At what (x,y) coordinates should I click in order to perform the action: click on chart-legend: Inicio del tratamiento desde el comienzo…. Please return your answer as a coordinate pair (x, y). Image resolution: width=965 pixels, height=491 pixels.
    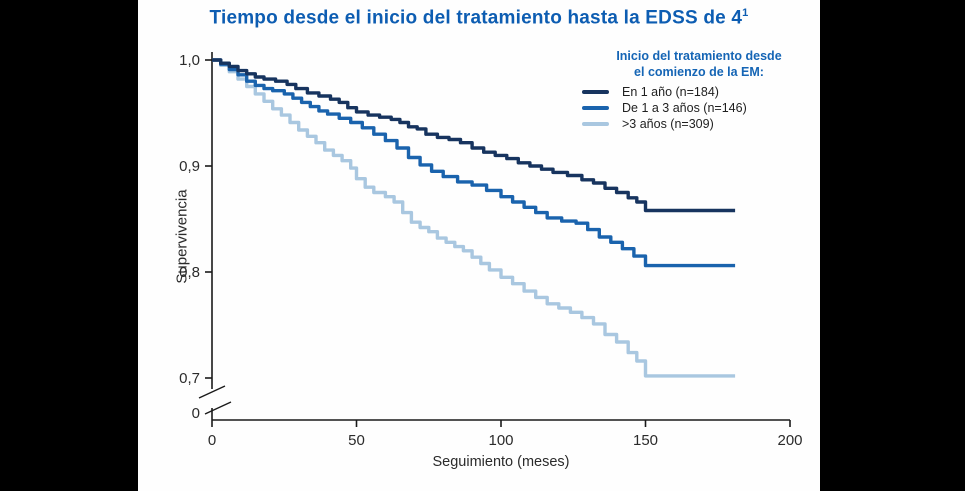
    Looking at the image, I should click on (699, 91).